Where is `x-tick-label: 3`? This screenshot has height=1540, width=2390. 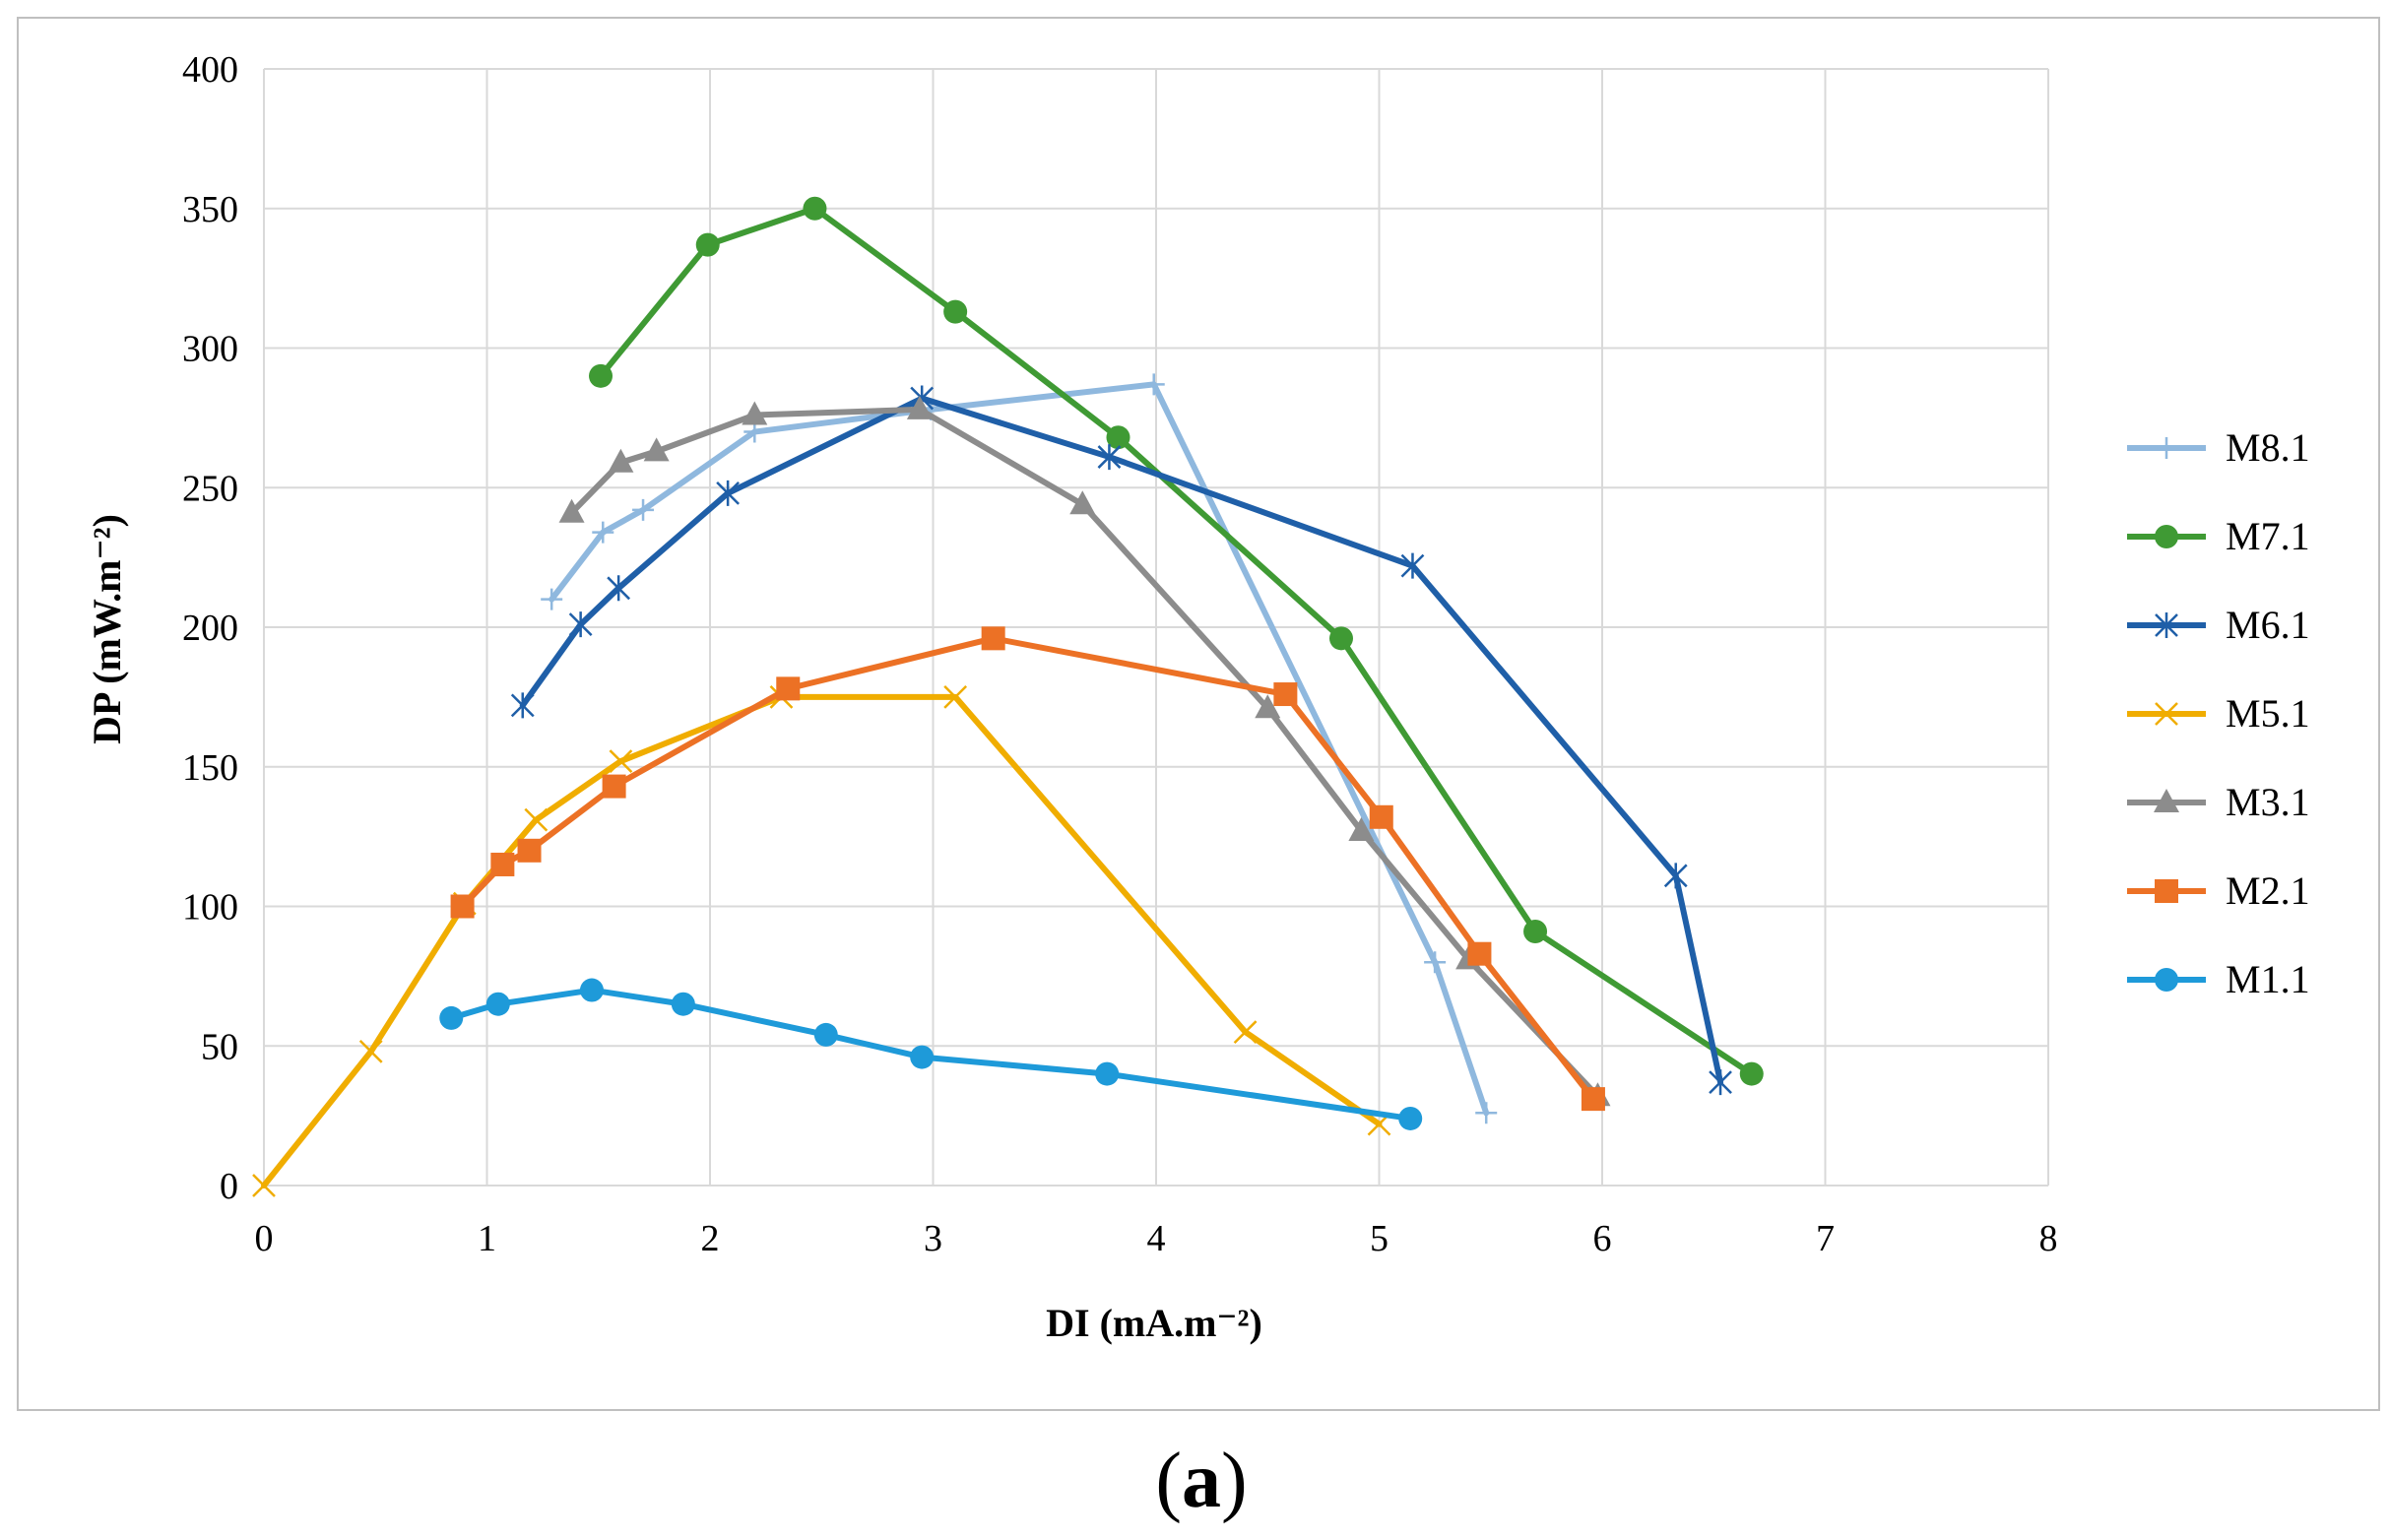 x-tick-label: 3 is located at coordinates (933, 1238).